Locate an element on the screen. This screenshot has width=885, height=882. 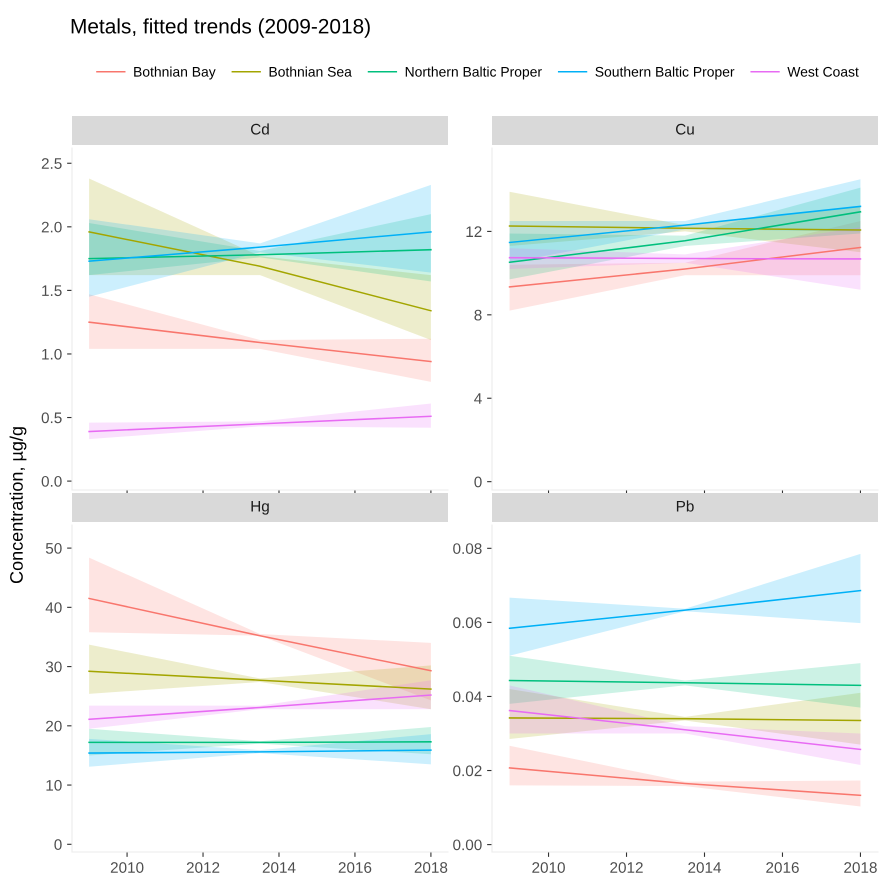
legend-label: Bothnian Bay is located at coordinates (175, 73).